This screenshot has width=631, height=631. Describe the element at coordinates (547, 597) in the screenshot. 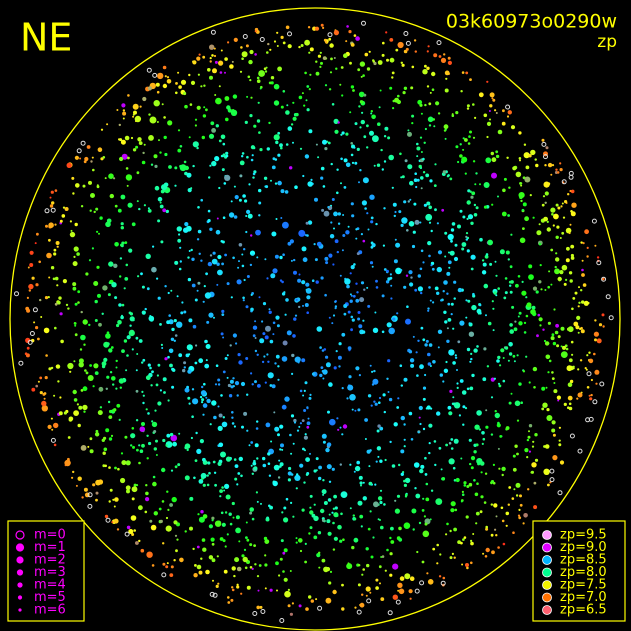

I see `zp-marker` at that location.